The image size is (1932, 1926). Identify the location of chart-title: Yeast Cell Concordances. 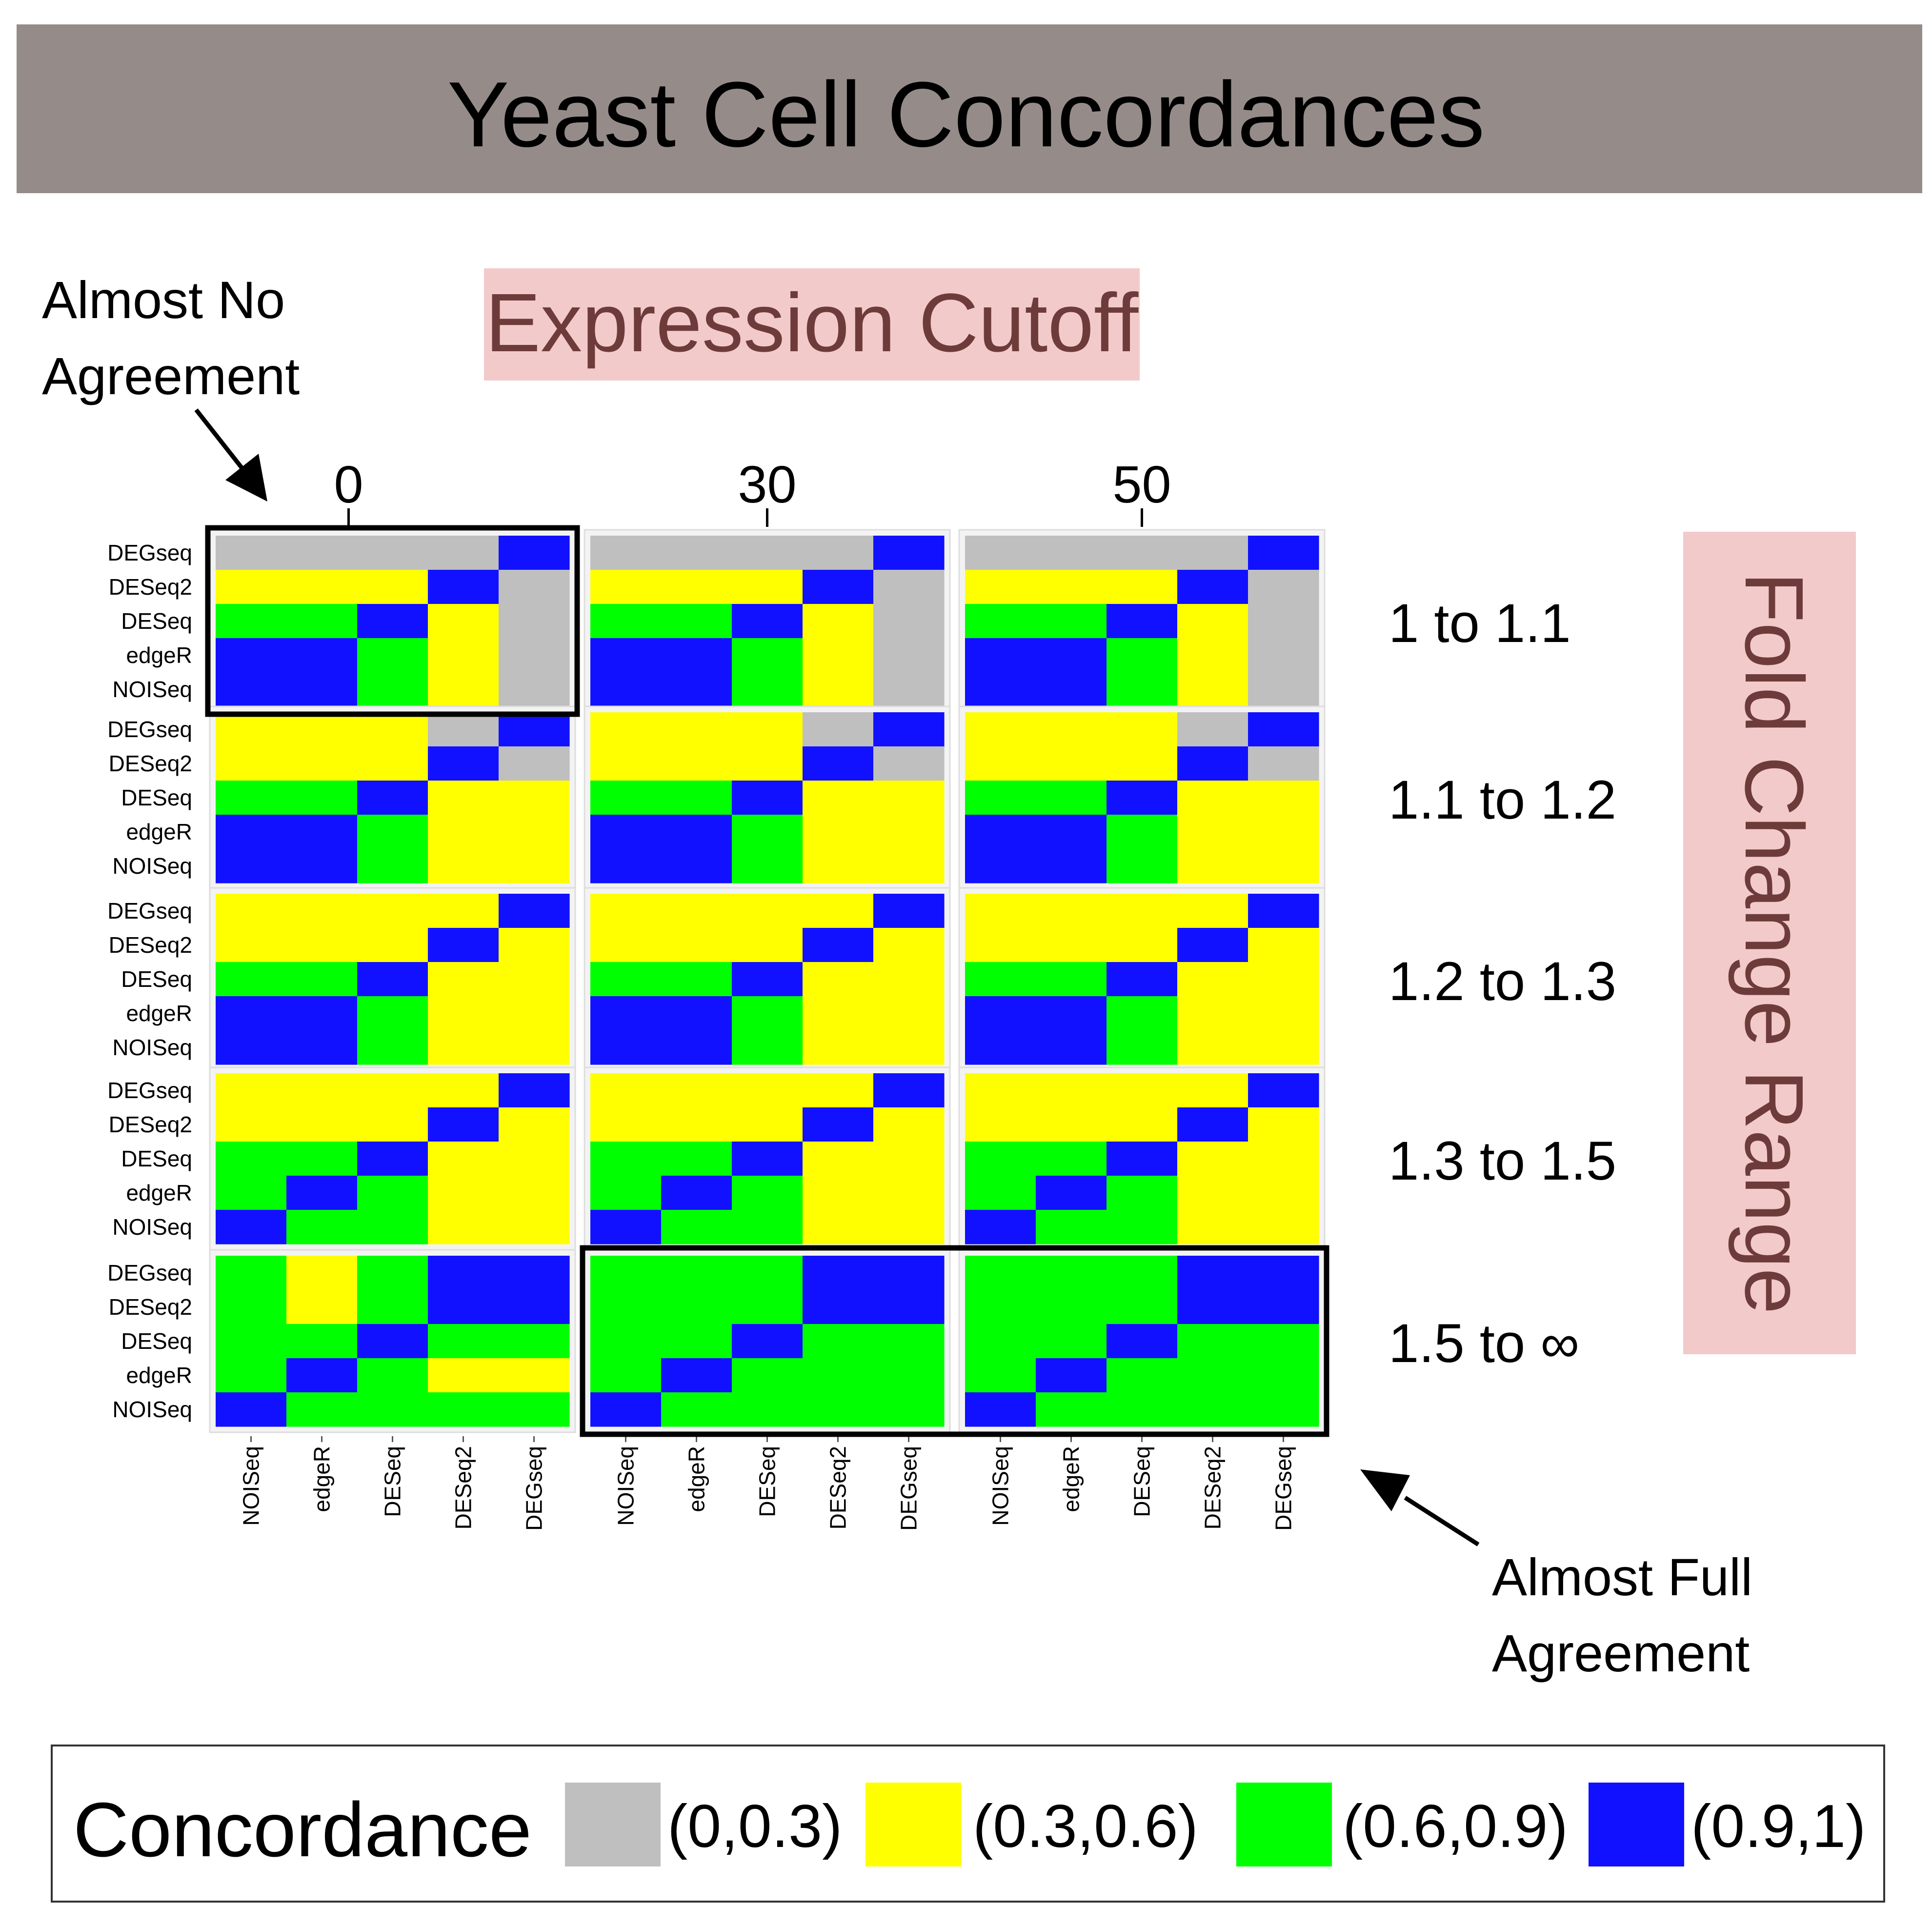
(966, 114).